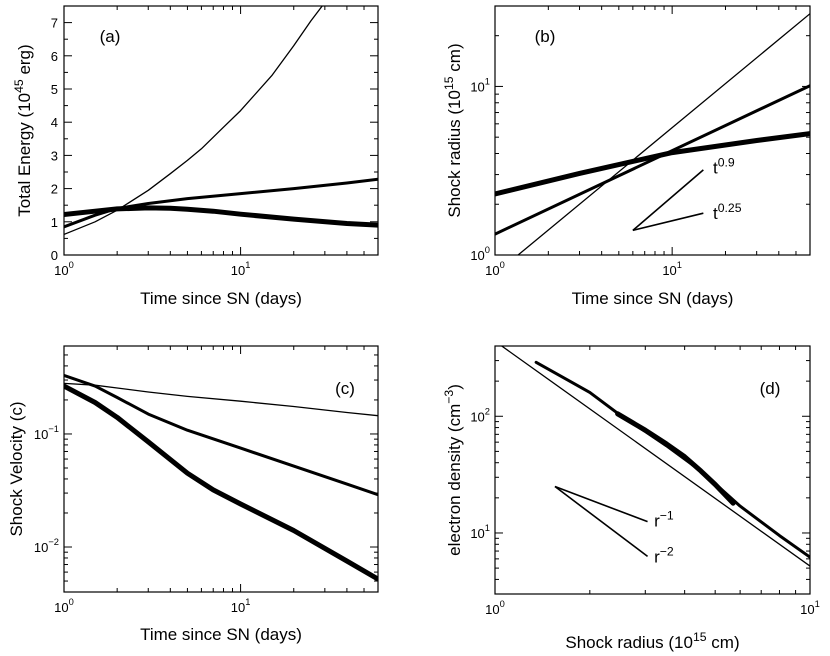  Describe the element at coordinates (16, 468) in the screenshot. I see `y-axis-label: Shock Velocity (c)` at that location.